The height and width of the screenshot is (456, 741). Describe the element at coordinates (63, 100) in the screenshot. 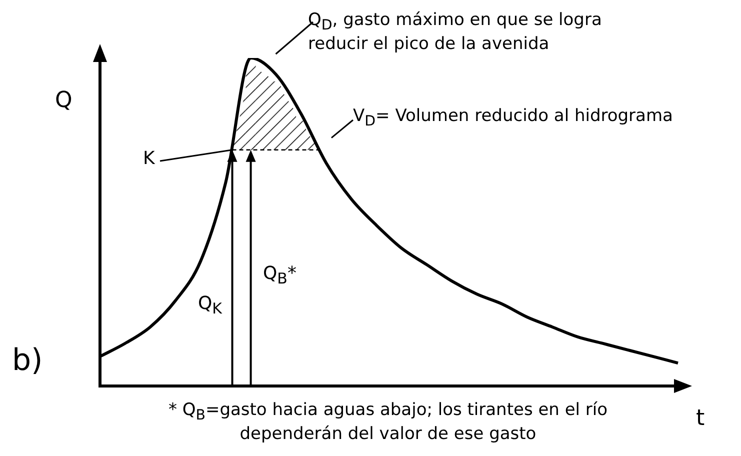

I see `y-axis-title: Q` at that location.